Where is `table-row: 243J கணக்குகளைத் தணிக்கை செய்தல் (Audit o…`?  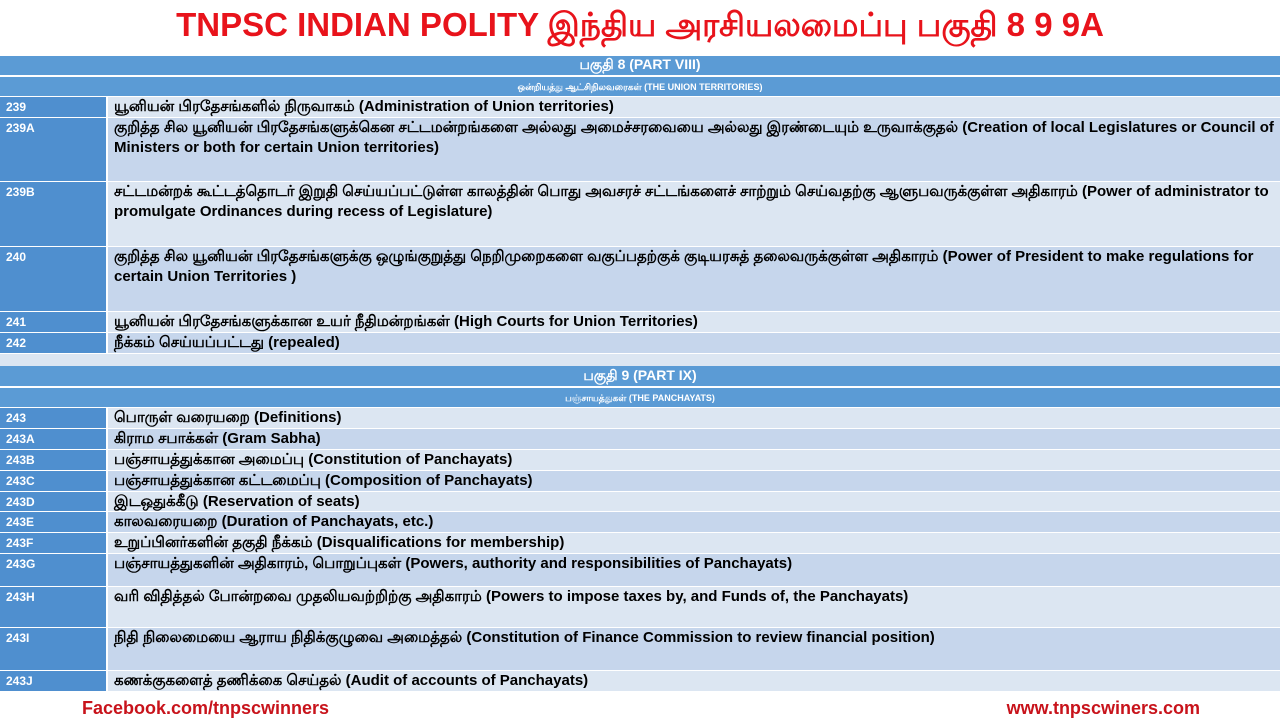 table-row: 243J கணக்குகளைத் தணிக்கை செய்தல் (Audit o… is located at coordinates (640, 681).